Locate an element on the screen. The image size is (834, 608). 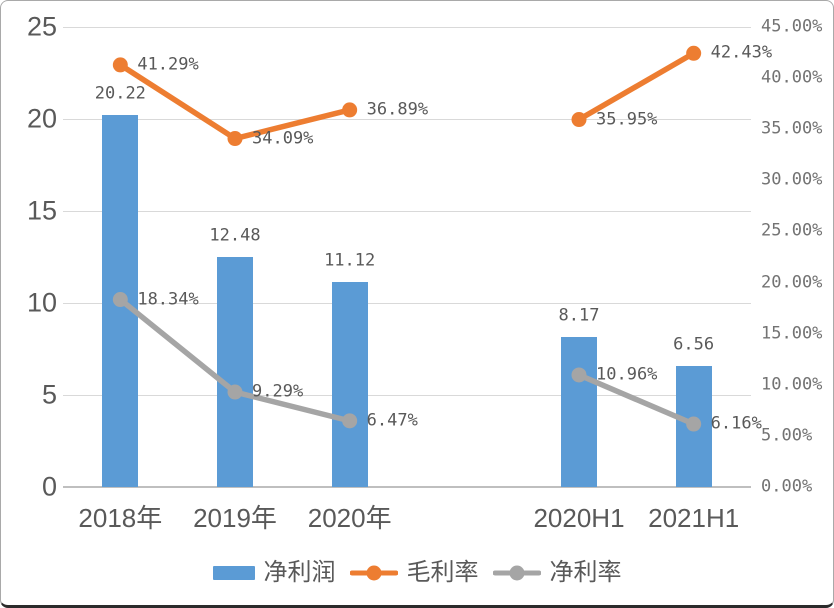
y-axis-right-tick-label: 40.00% is located at coordinates (792, 77).